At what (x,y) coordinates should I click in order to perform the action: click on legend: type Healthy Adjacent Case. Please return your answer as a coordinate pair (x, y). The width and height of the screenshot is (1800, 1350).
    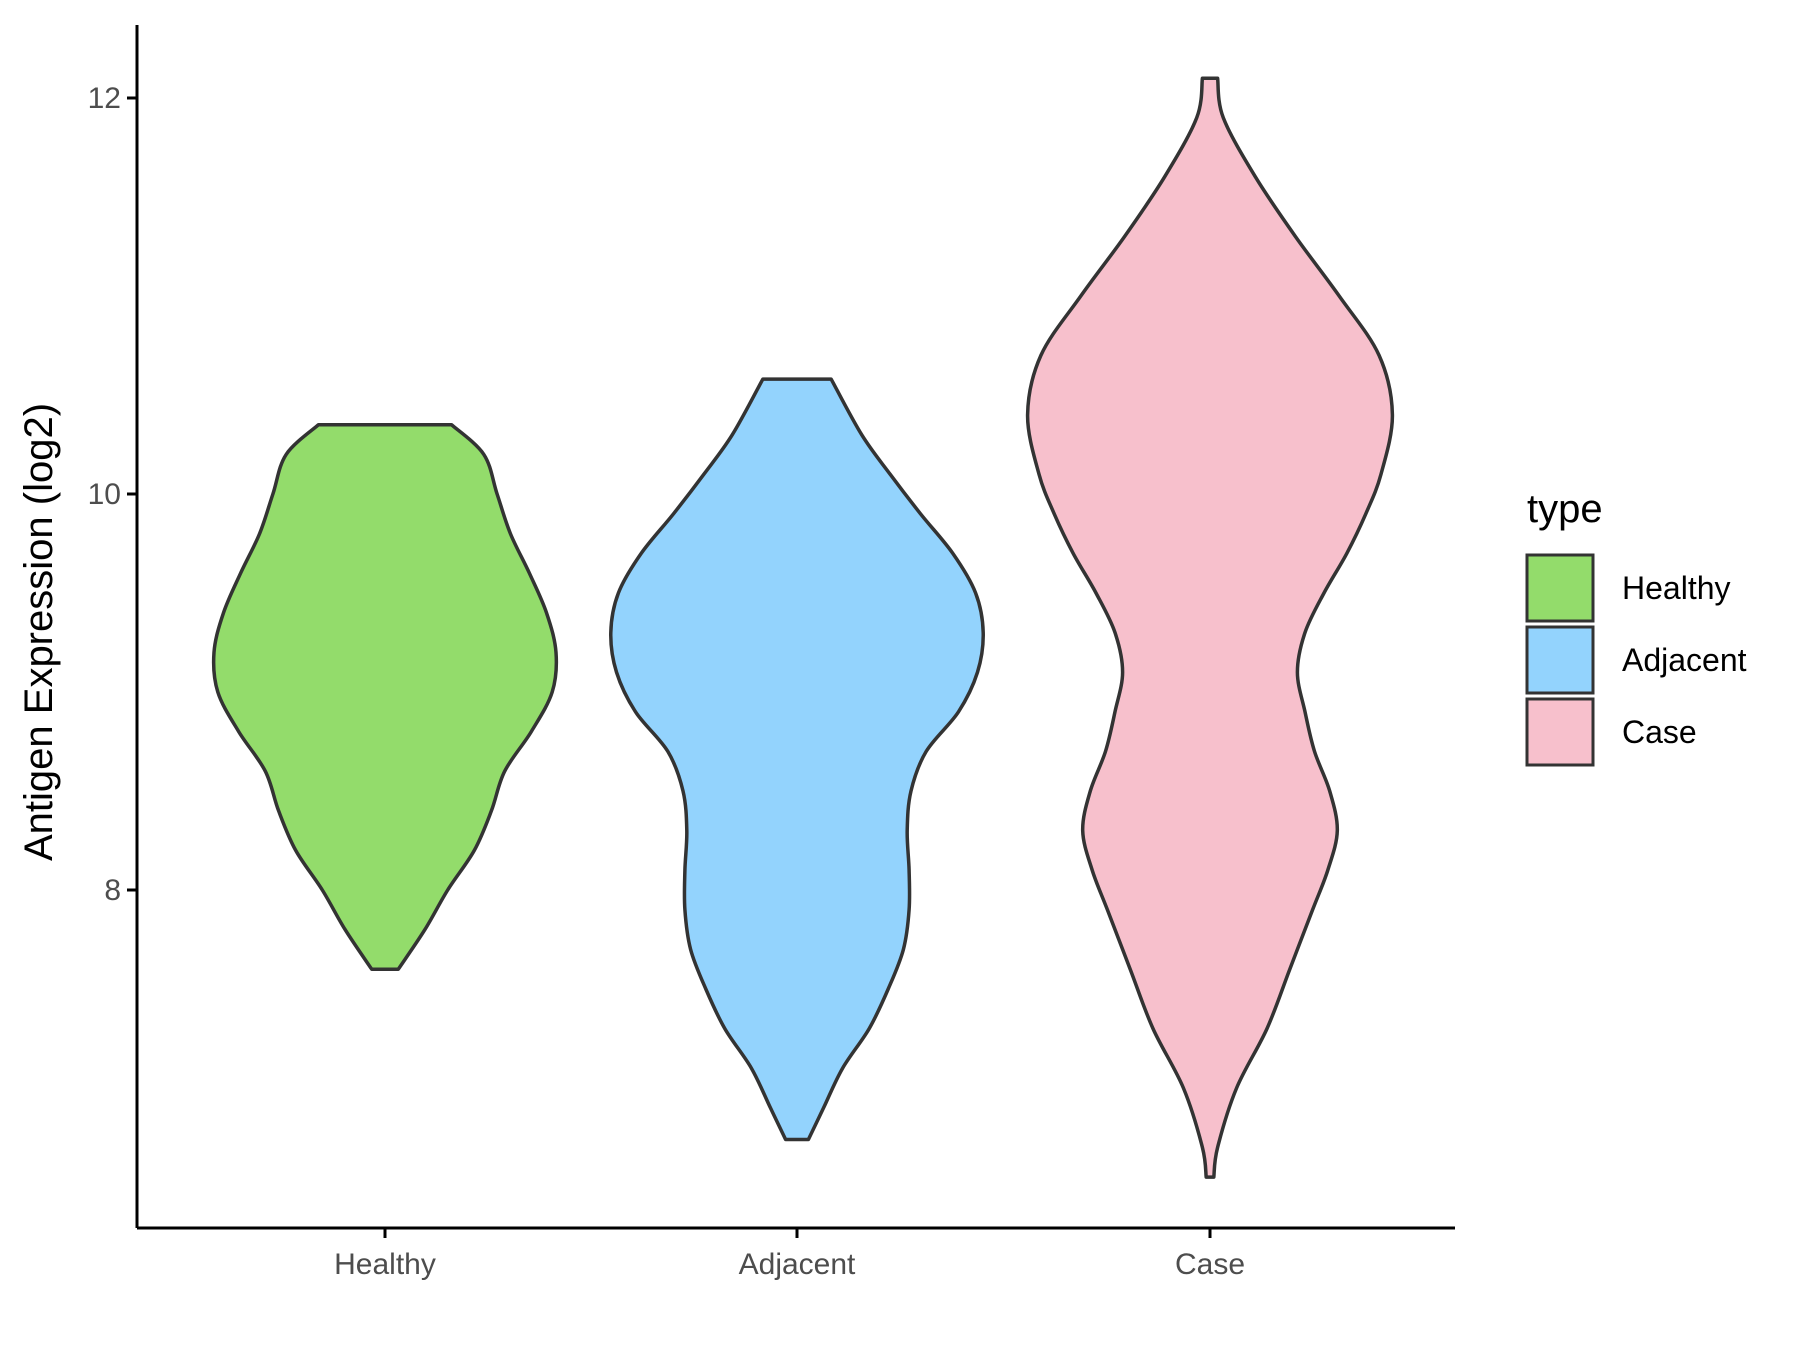
    Looking at the image, I should click on (1636, 627).